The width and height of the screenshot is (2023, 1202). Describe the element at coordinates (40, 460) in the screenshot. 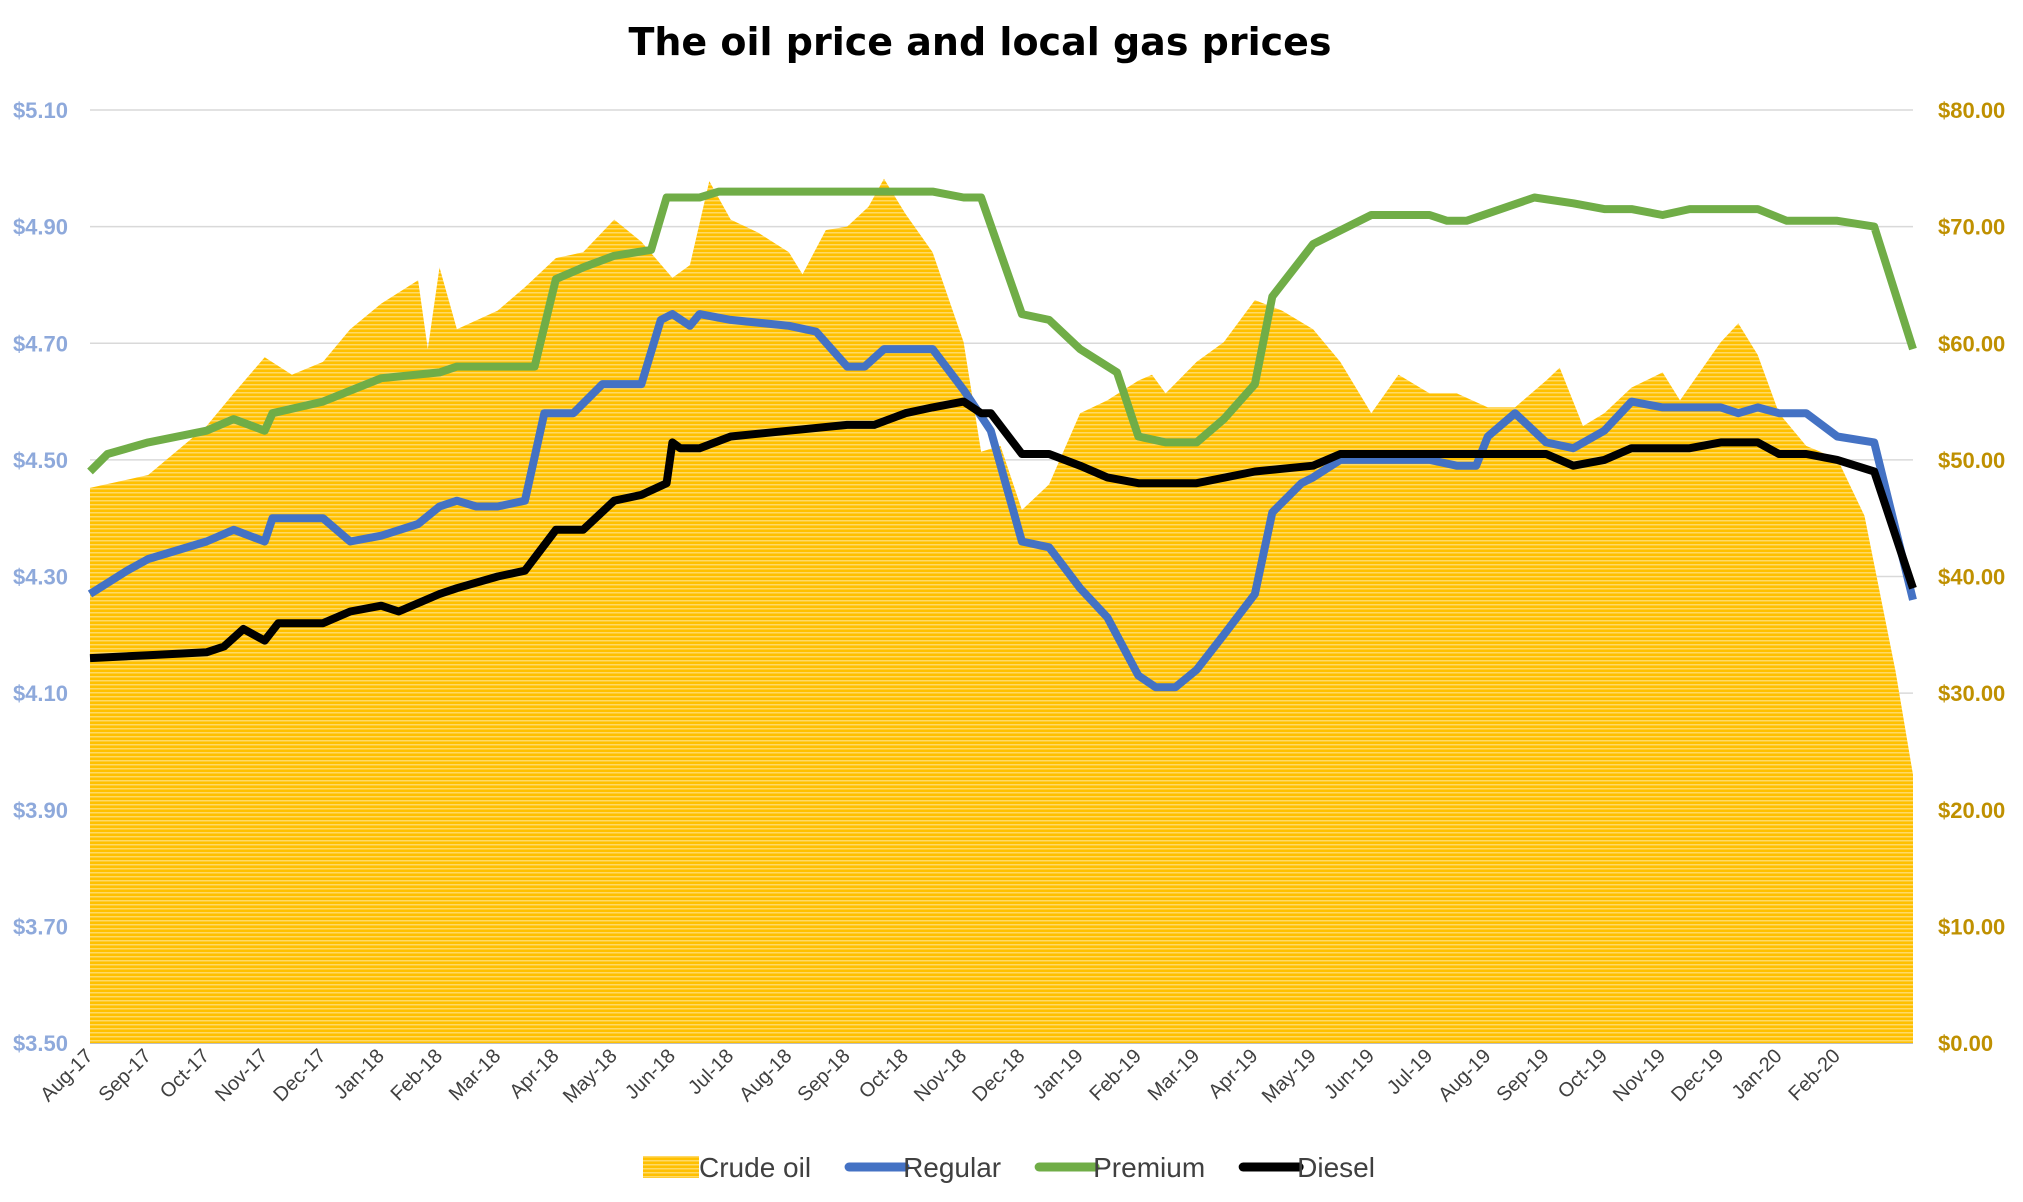

I see `y-left-tick-label: $4.50` at that location.